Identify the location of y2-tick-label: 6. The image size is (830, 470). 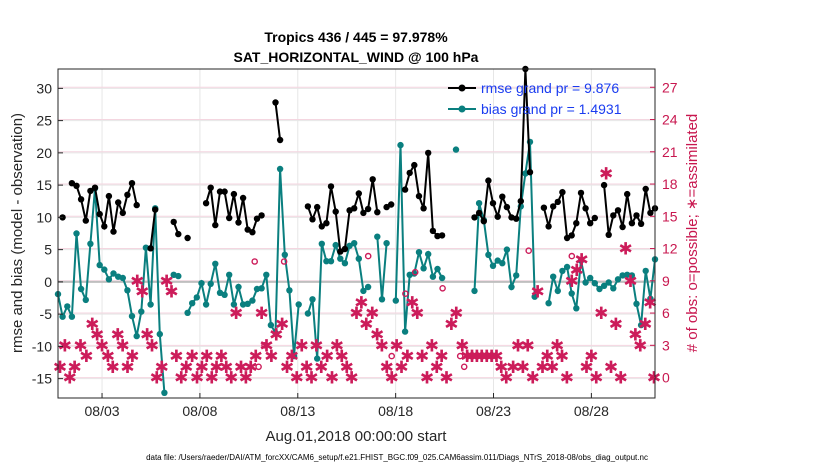
(666, 313).